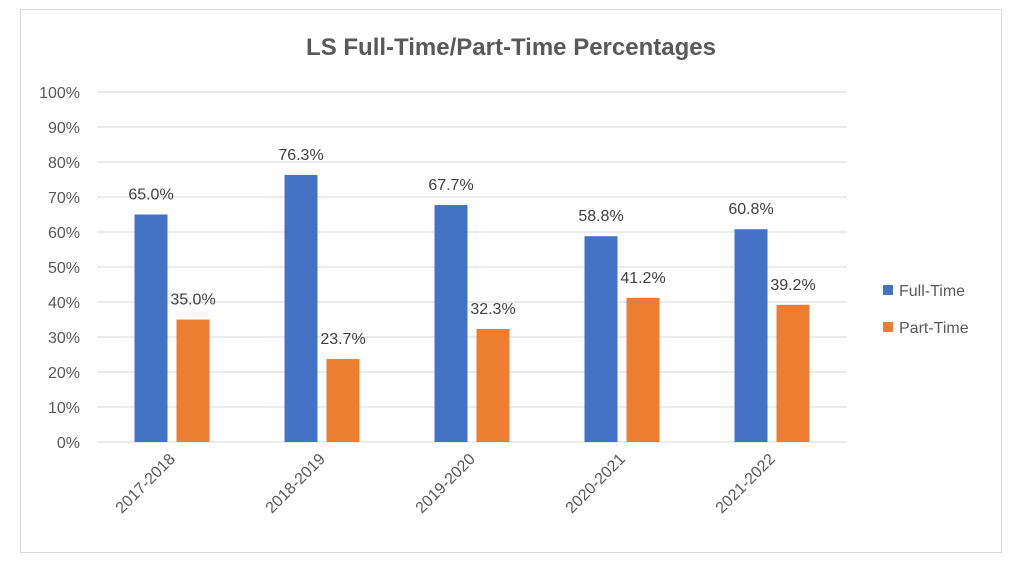  I want to click on x-tick-label: 2020-2021, so click(596, 484).